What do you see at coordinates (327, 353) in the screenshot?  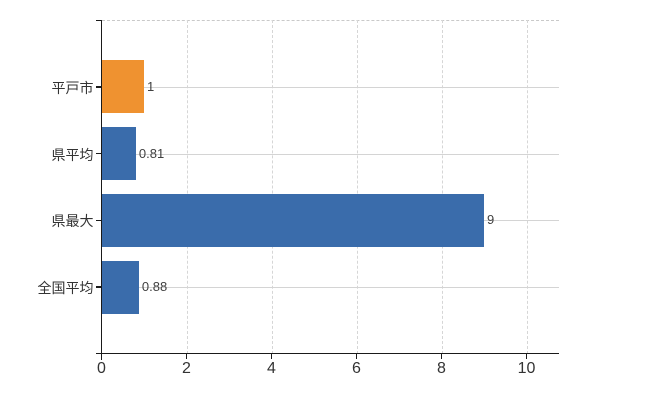 I see `x-axis-line` at bounding box center [327, 353].